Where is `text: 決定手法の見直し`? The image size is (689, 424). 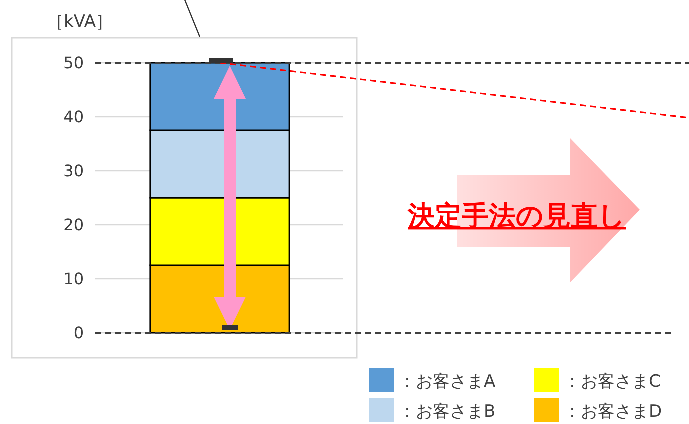 text: 決定手法の見直し is located at coordinates (516, 216).